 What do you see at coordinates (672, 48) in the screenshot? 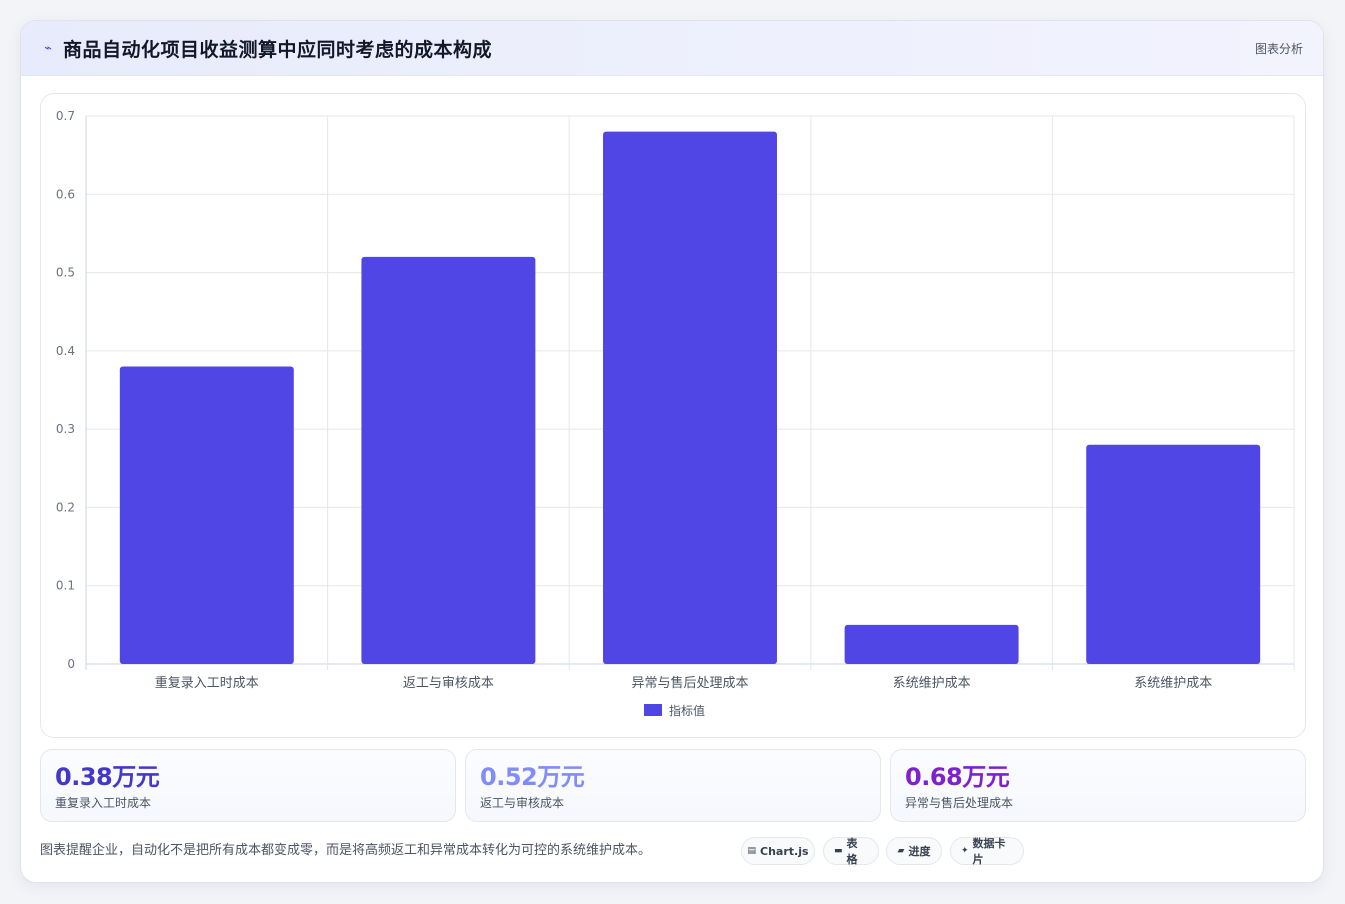
I see `card-header: ⌁ 商品自动化项目收益测算中应同时考虑的成本构成 图表分析` at bounding box center [672, 48].